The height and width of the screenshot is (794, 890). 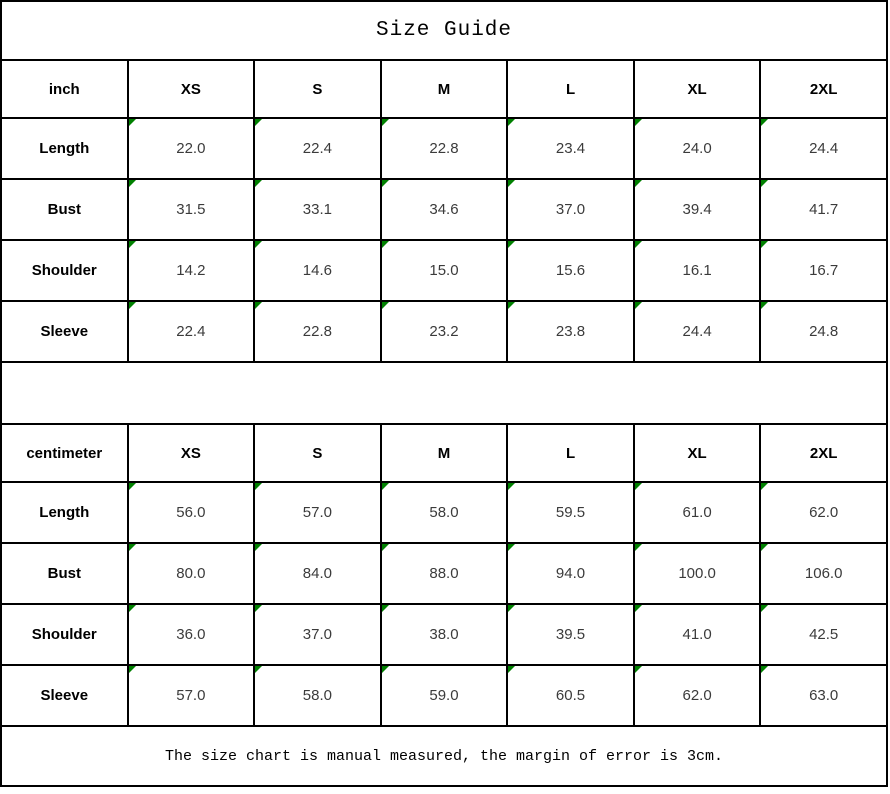 I want to click on size-value: 42.5, so click(x=824, y=634).